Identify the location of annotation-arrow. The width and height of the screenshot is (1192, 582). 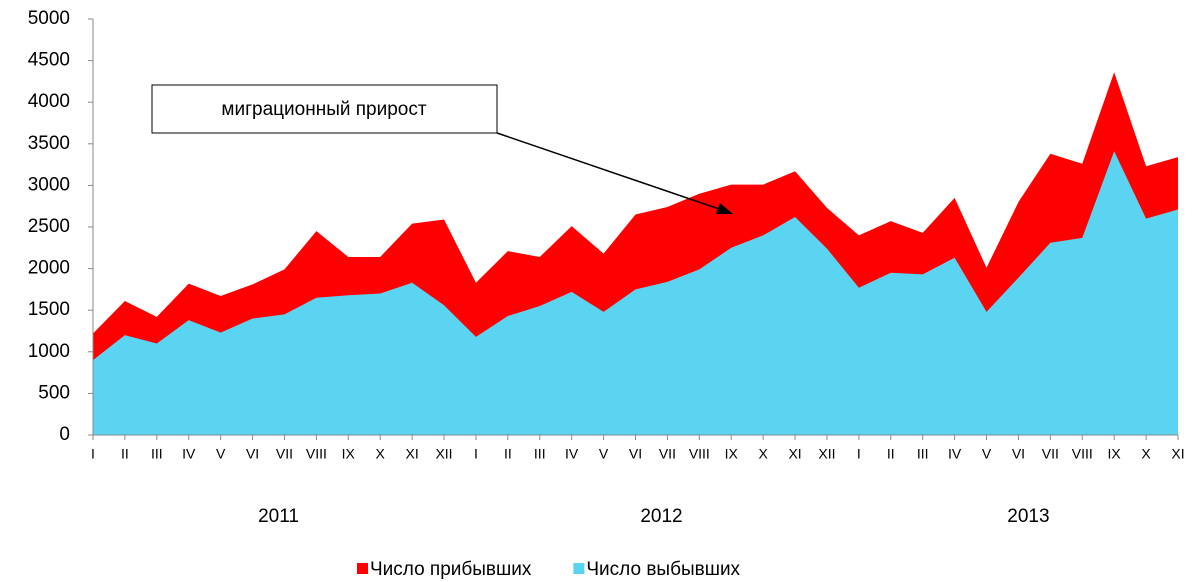
(612, 172).